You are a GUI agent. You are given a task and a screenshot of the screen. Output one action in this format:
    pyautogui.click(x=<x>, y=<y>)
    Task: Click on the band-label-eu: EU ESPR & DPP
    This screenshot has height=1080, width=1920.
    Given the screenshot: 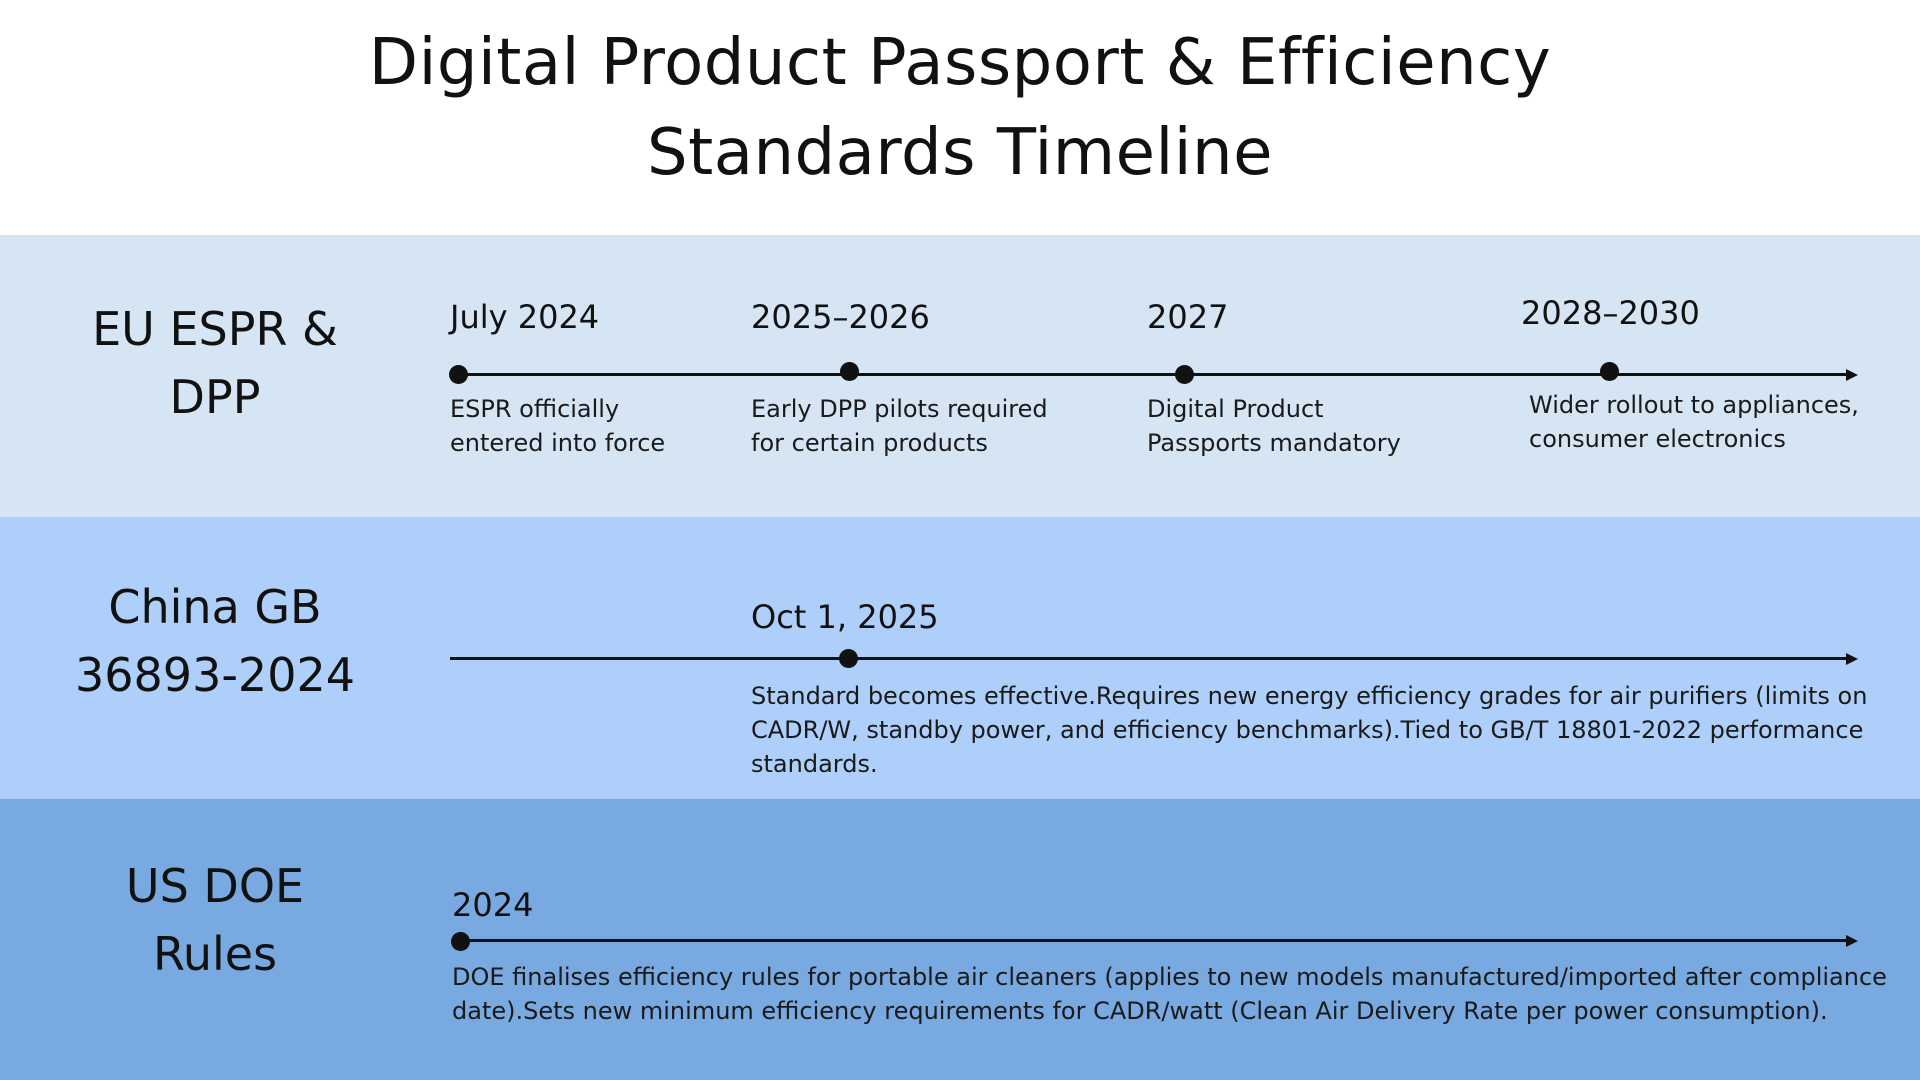 What is the action you would take?
    pyautogui.click(x=215, y=363)
    